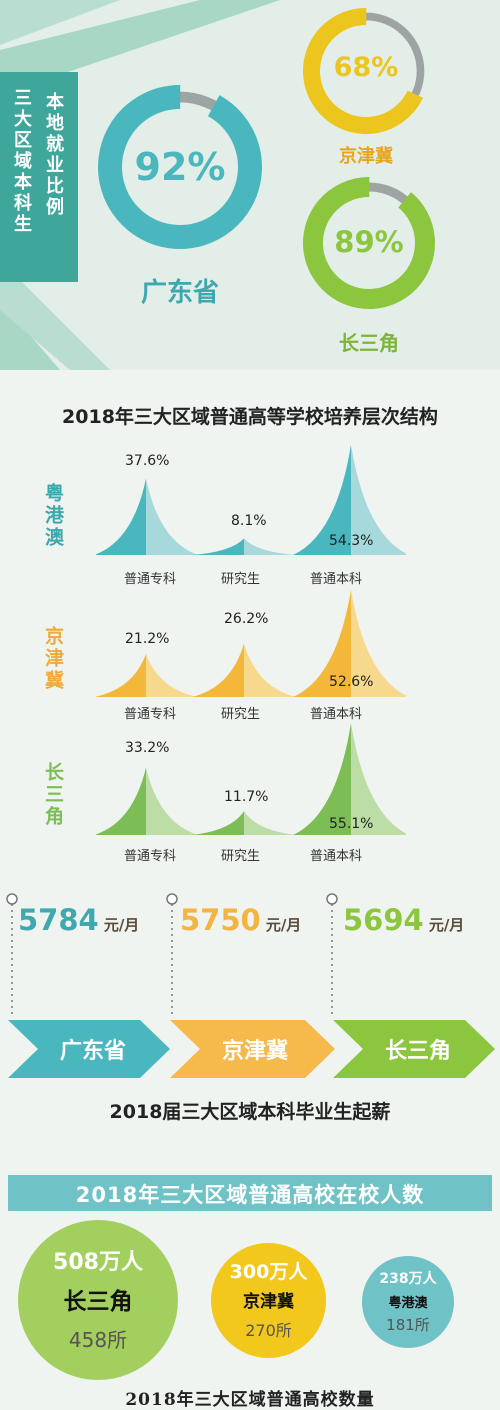 The image size is (500, 1410). What do you see at coordinates (408, 1279) in the screenshot?
I see `bubble-students: 238万人` at bounding box center [408, 1279].